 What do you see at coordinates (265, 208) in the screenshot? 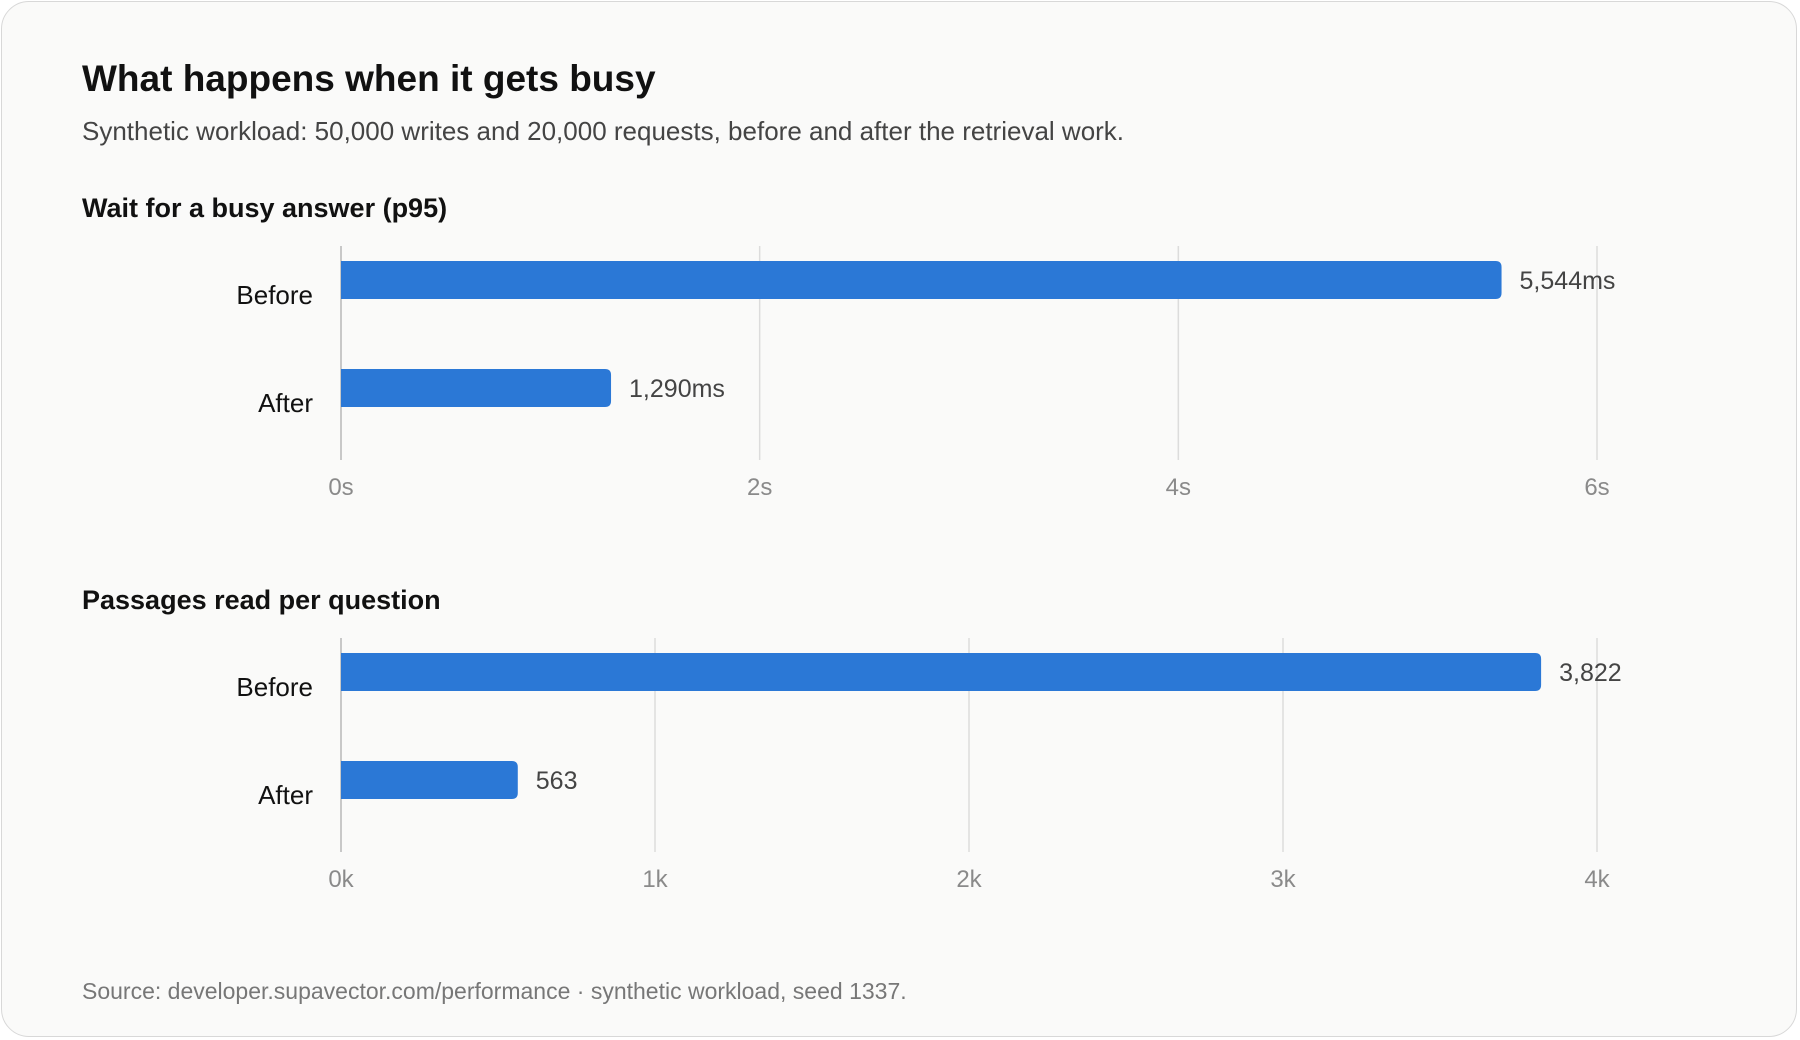
I see `panel-title-latency: Wait for a busy answer (p95)` at bounding box center [265, 208].